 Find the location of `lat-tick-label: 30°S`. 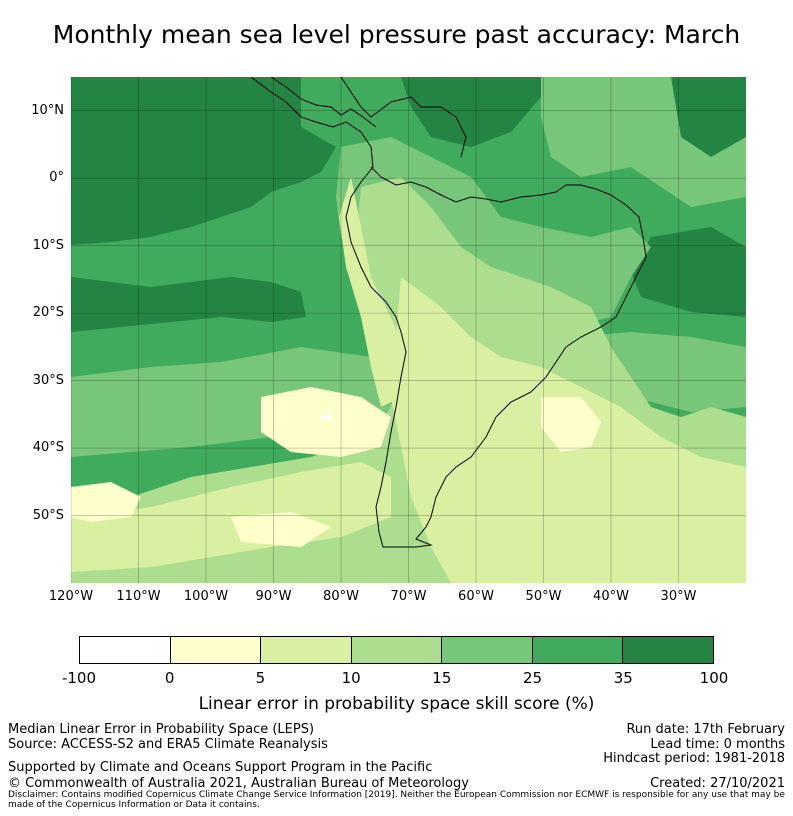

lat-tick-label: 30°S is located at coordinates (48, 380).